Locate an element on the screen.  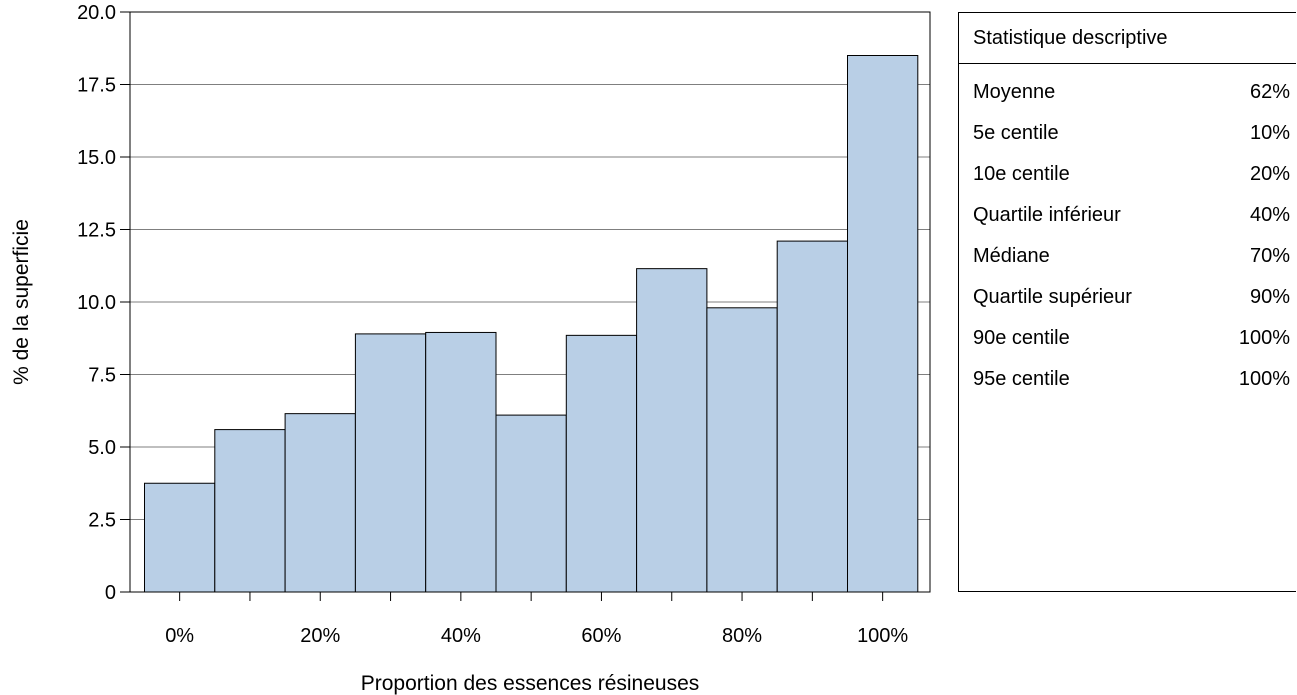
y-tick-label: 17.5 is located at coordinates (96, 86).